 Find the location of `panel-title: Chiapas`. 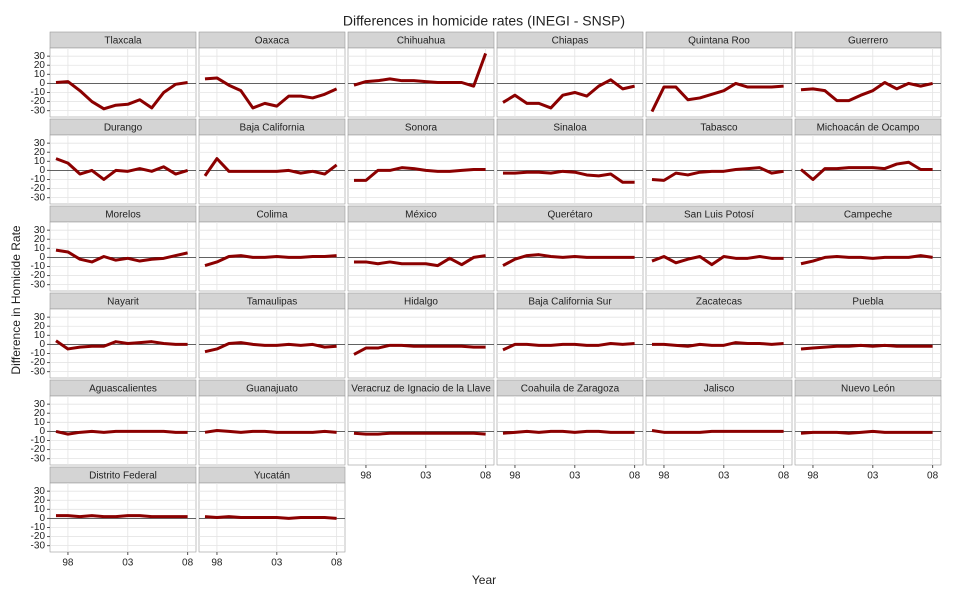

panel-title: Chiapas is located at coordinates (570, 41).